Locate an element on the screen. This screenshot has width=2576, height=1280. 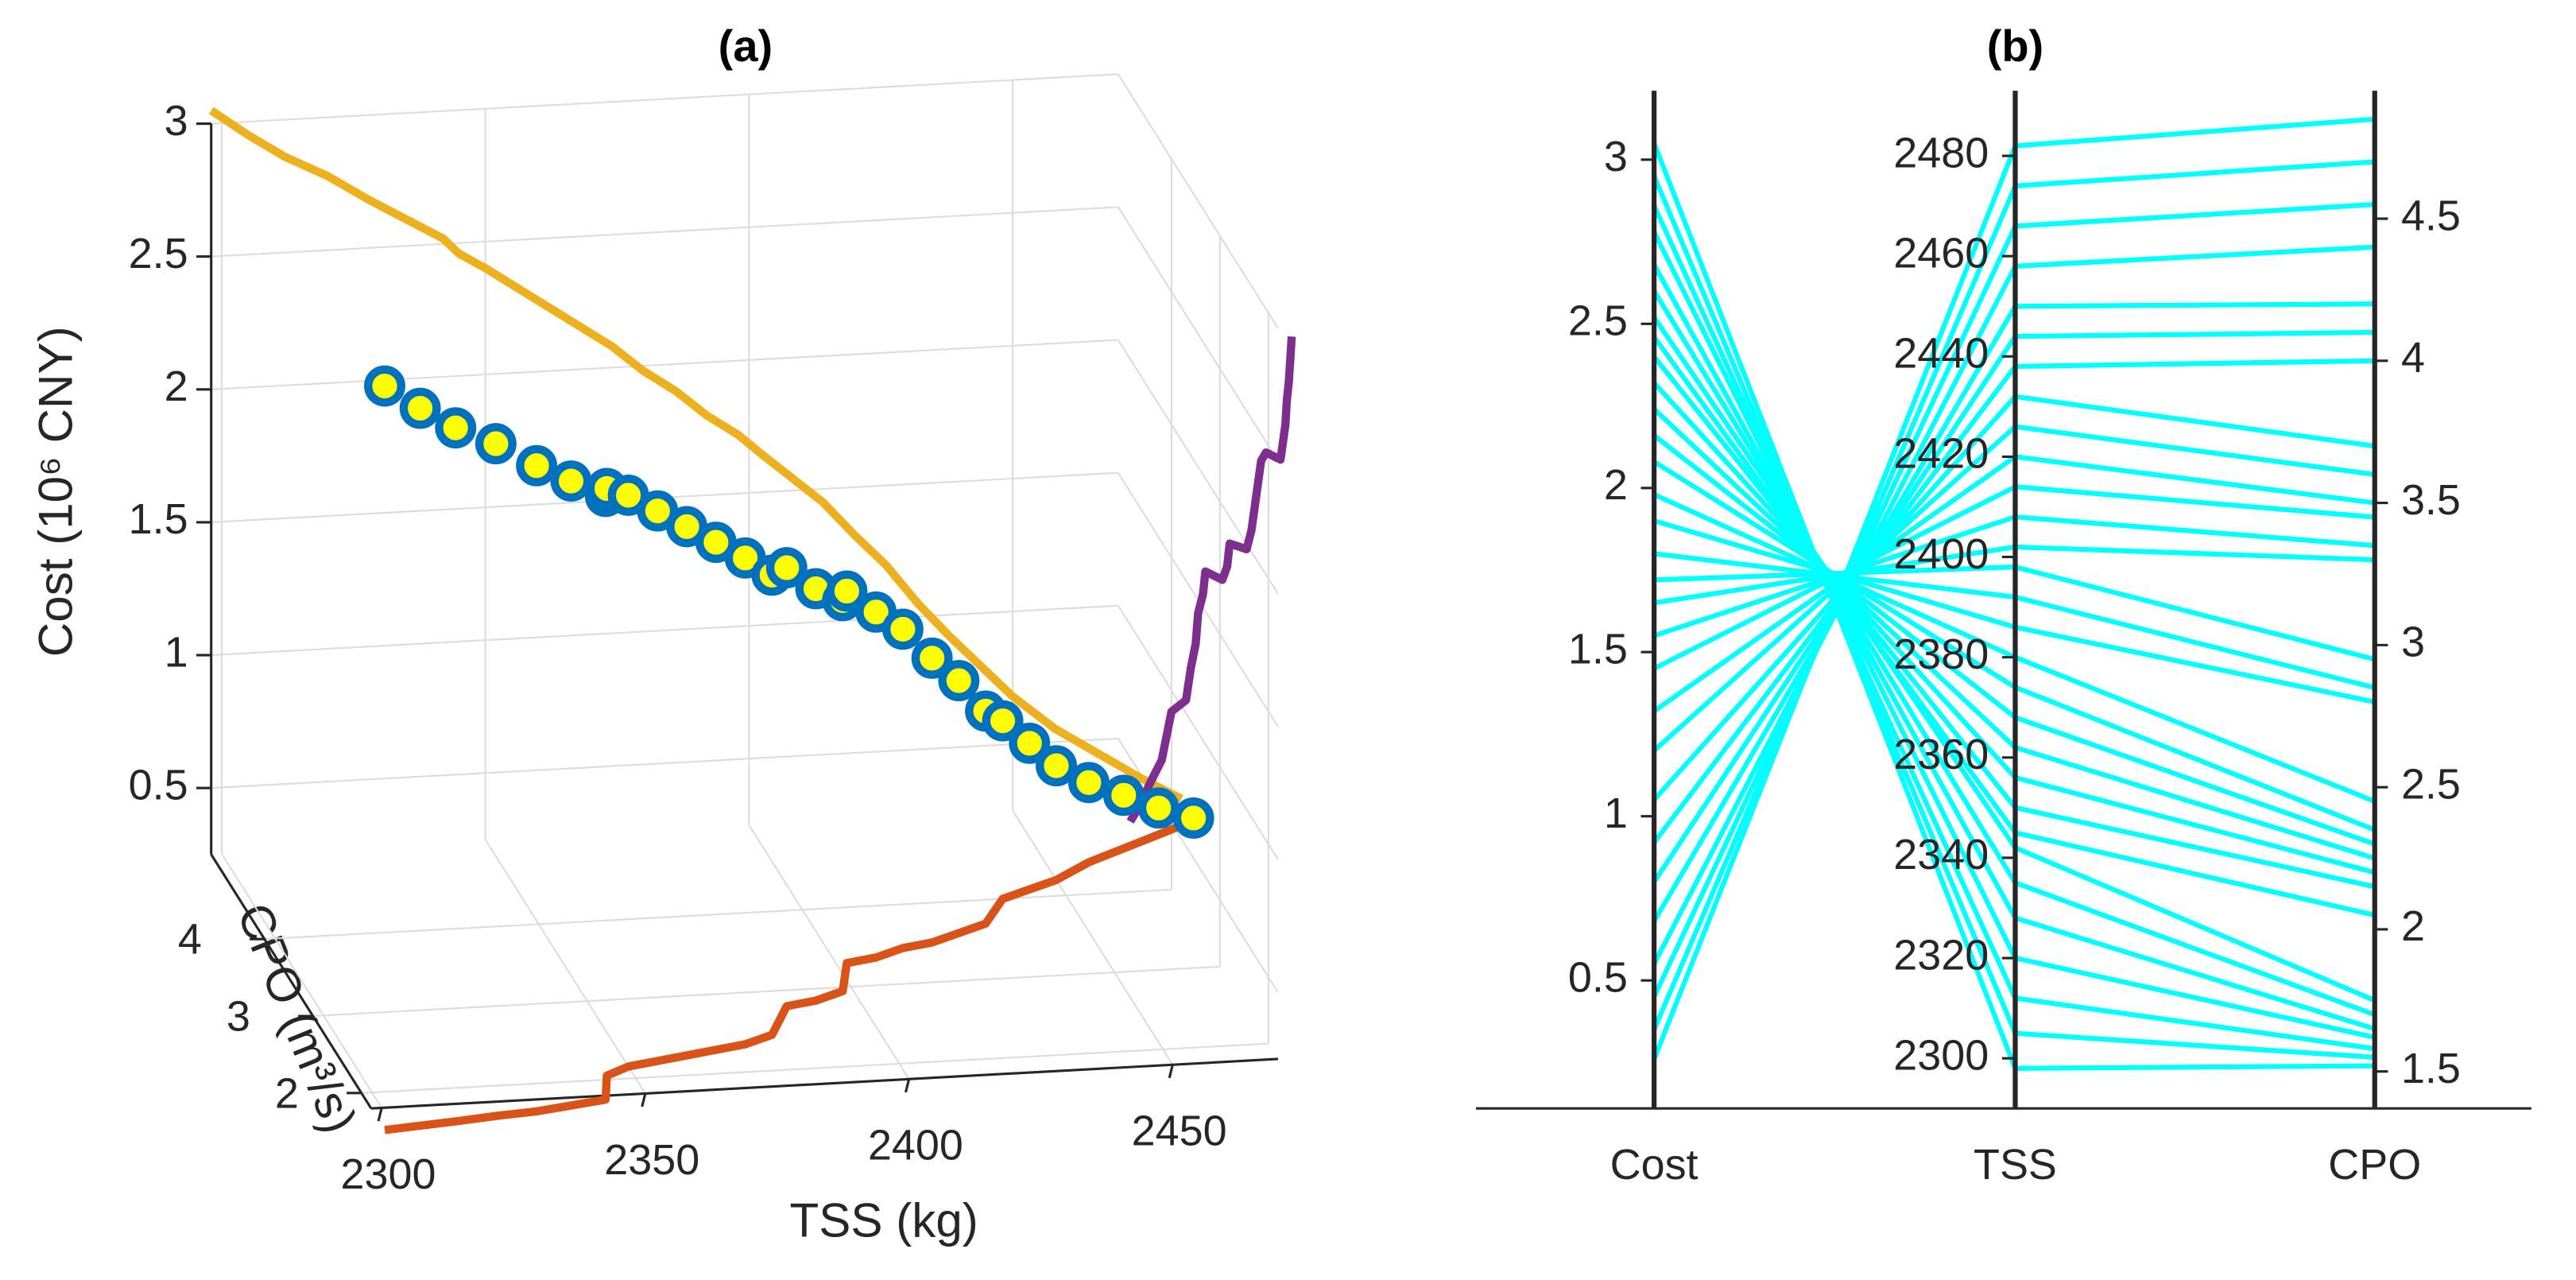
x-tick-label: 2300 is located at coordinates (388, 1174).